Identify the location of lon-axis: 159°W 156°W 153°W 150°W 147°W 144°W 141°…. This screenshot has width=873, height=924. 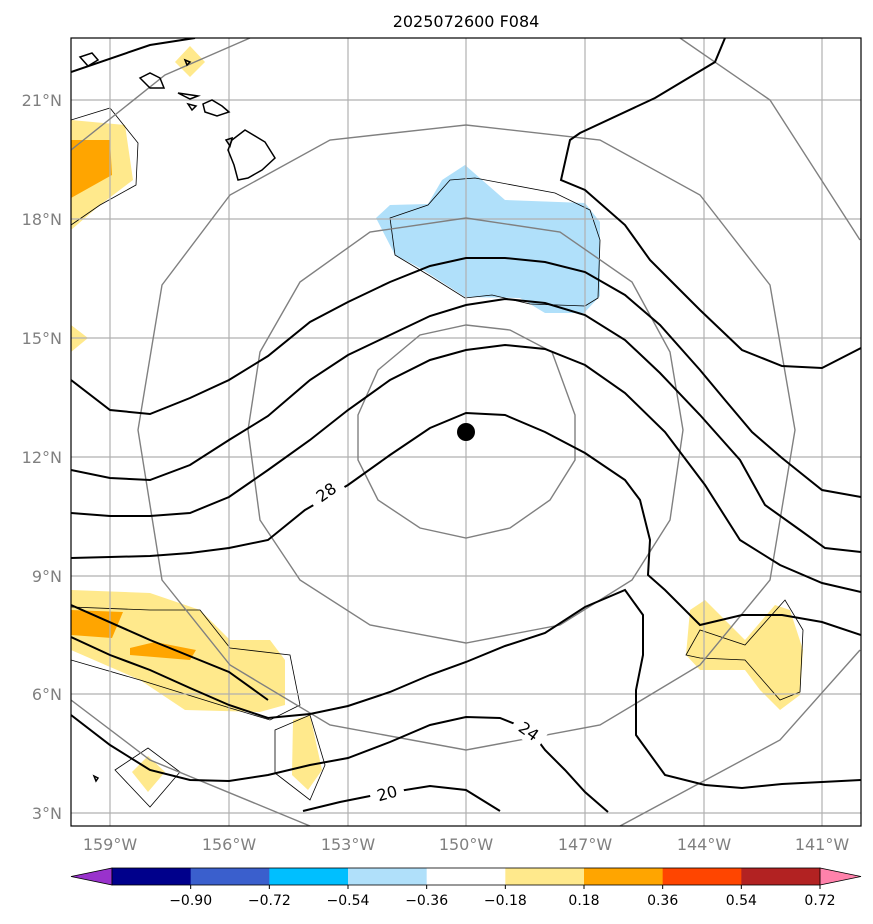
(466, 844).